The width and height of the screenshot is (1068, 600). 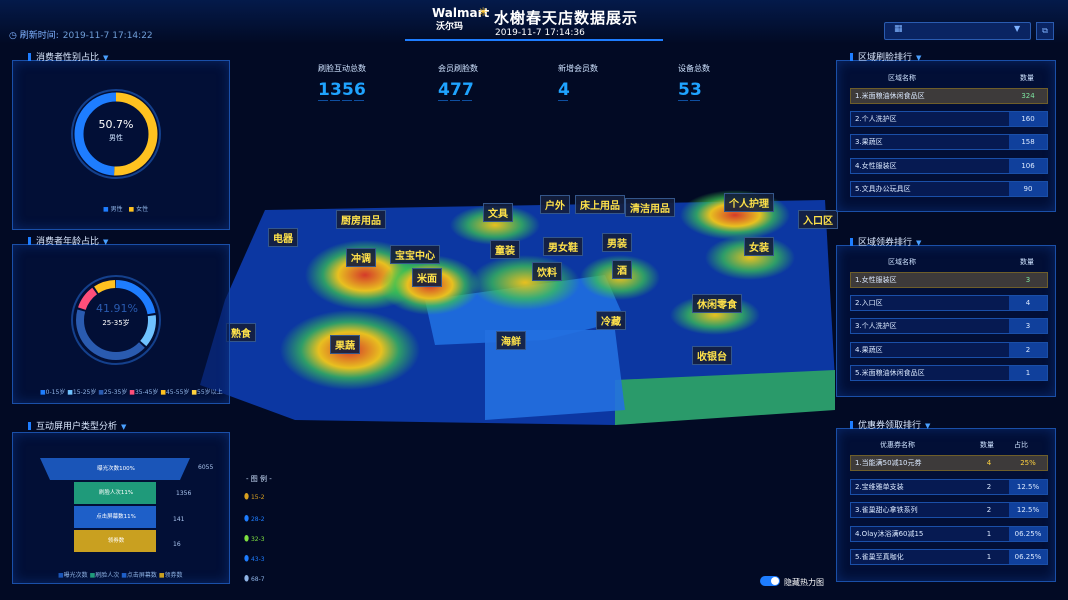 I want to click on map-label: 休闲零食, so click(x=717, y=303).